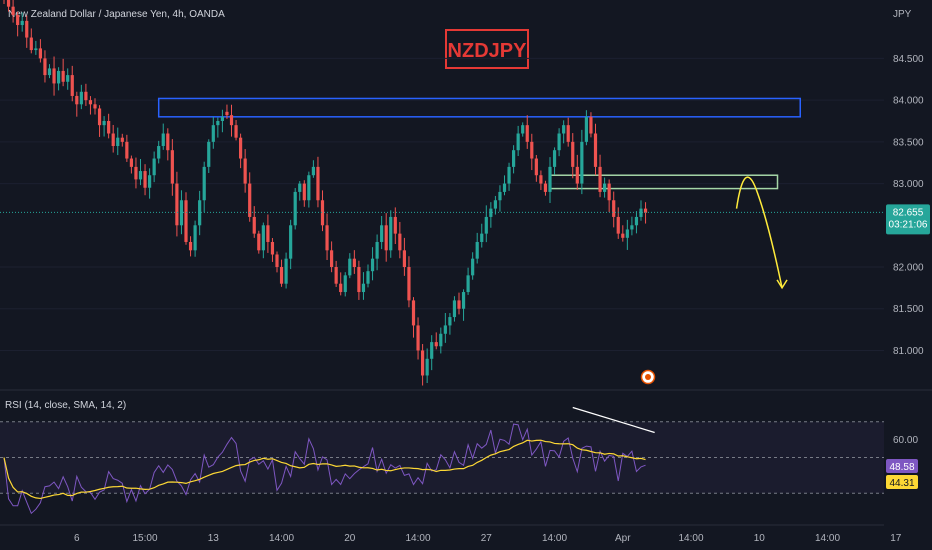 The width and height of the screenshot is (932, 550). I want to click on symbol-annotation: NZDJPY, so click(487, 49).